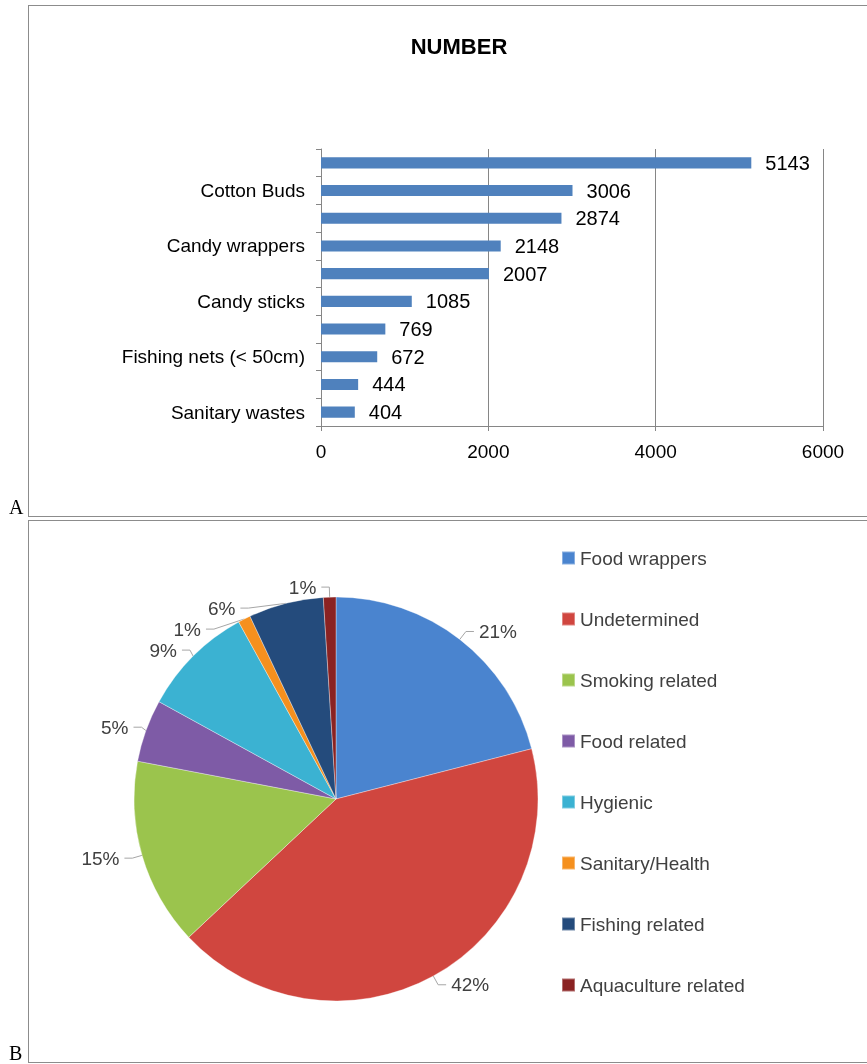 The width and height of the screenshot is (867, 1064). What do you see at coordinates (115, 727) in the screenshot?
I see `data-label: 5%` at bounding box center [115, 727].